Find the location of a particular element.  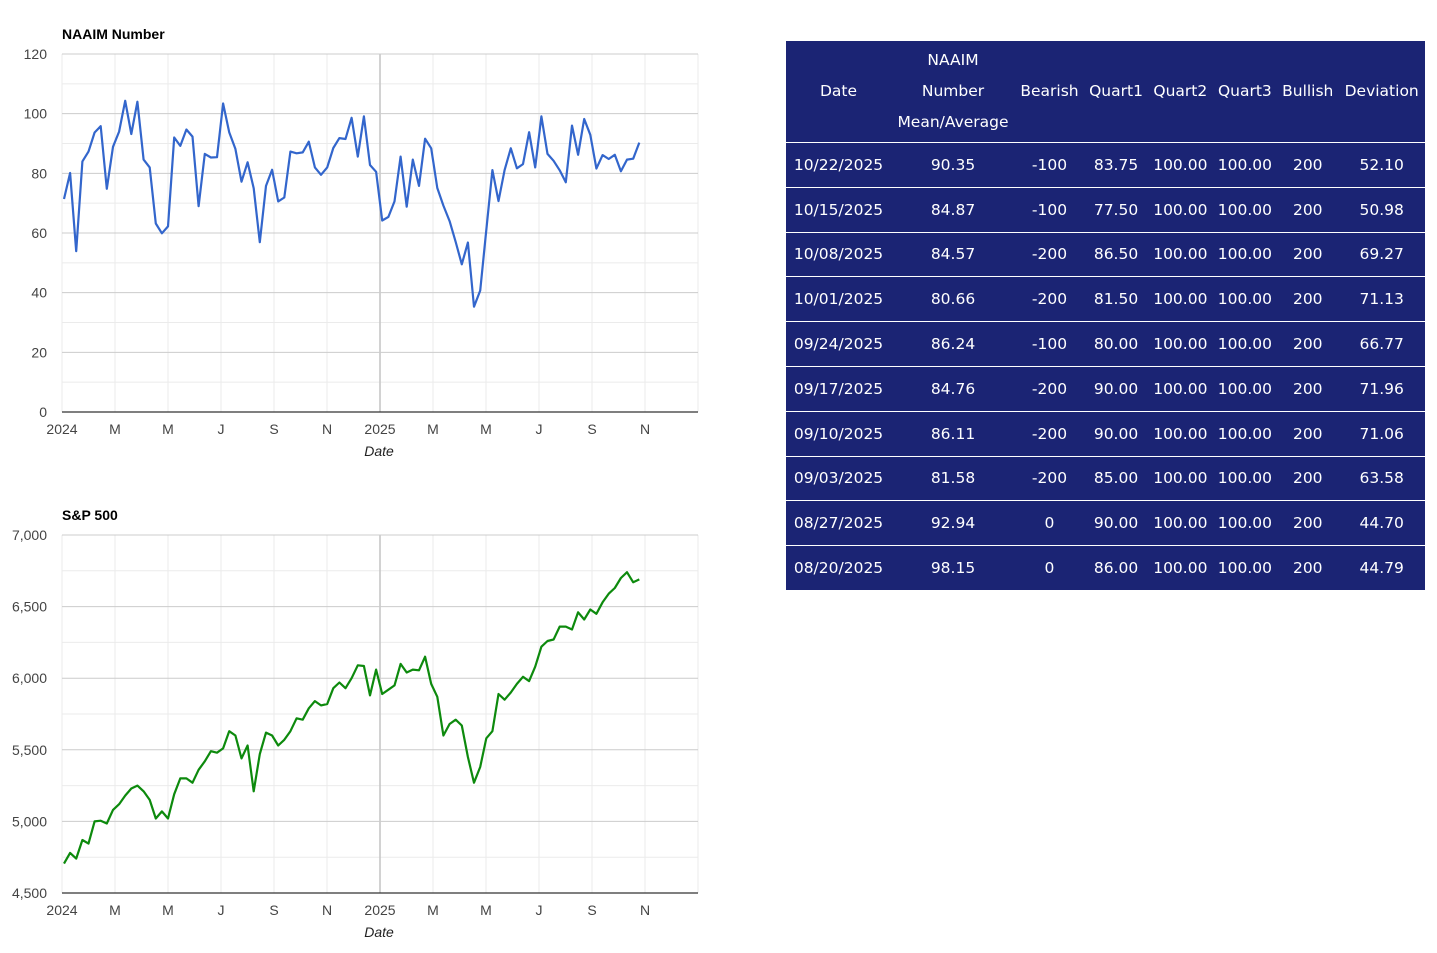

table-cell: 08/27/2025 is located at coordinates (838, 523).